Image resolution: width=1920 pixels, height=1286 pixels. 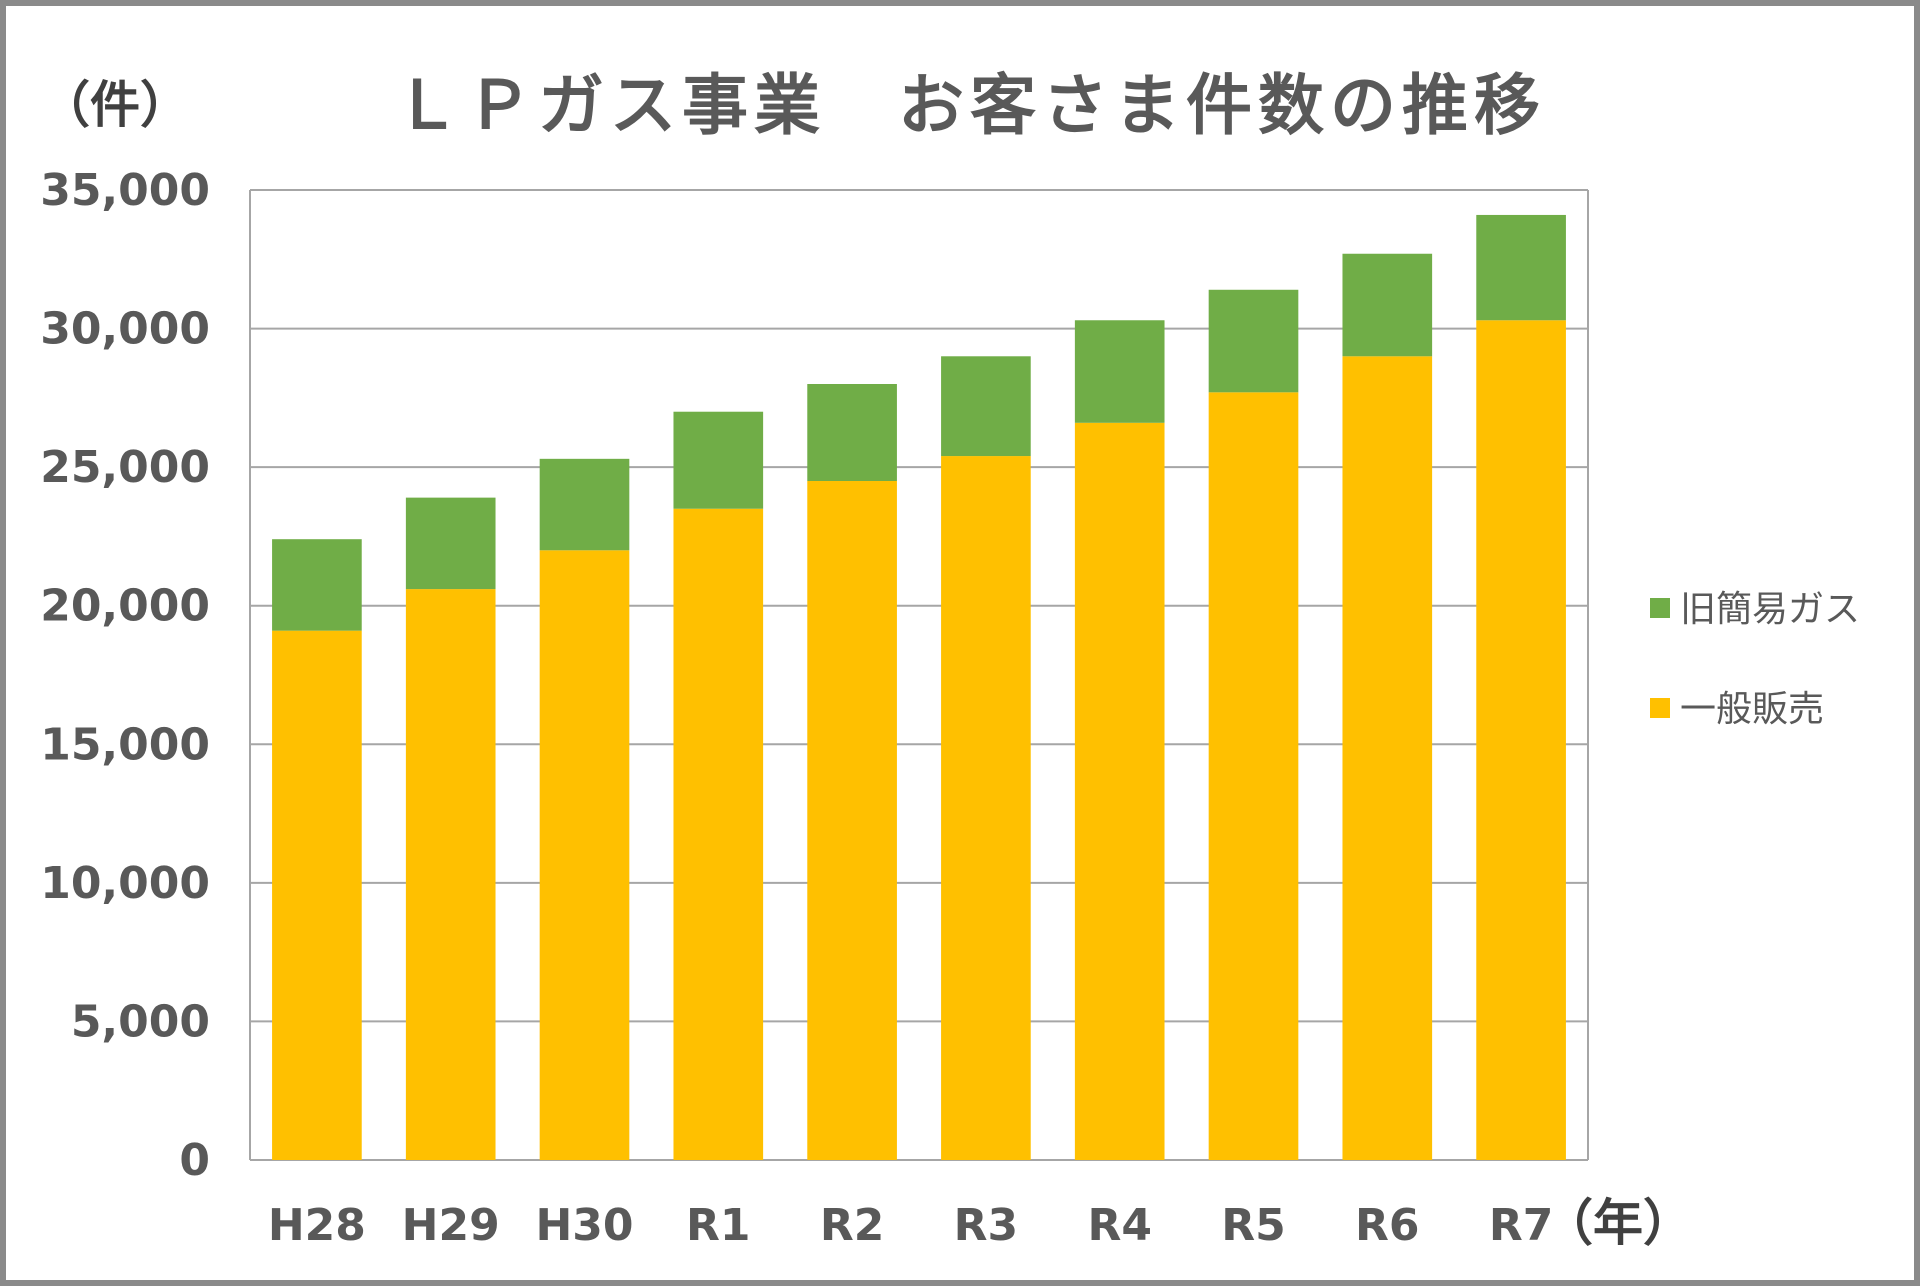 What do you see at coordinates (115, 105) in the screenshot?
I see `y-axis-unit-label: （件）` at bounding box center [115, 105].